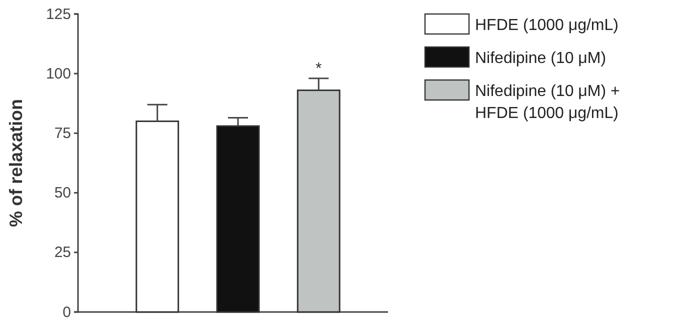 Image resolution: width=700 pixels, height=327 pixels. What do you see at coordinates (16, 163) in the screenshot?
I see `y-axis-title: % of relaxation` at bounding box center [16, 163].